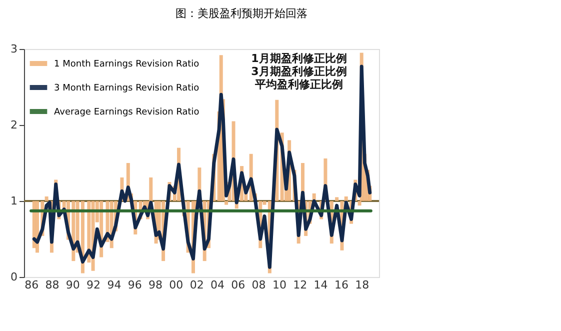 The width and height of the screenshot is (561, 331). Describe the element at coordinates (135, 285) in the screenshot. I see `x-tick-label: 96` at that location.